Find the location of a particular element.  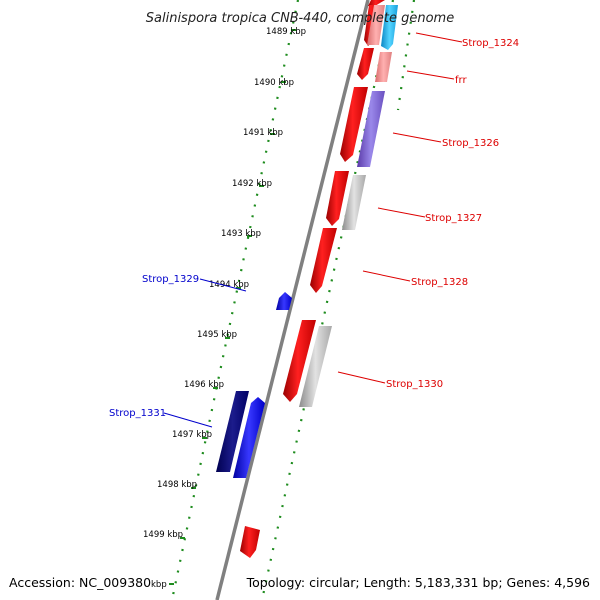

gene-label-strop-1328: Strop_1328 is located at coordinates (439, 282).